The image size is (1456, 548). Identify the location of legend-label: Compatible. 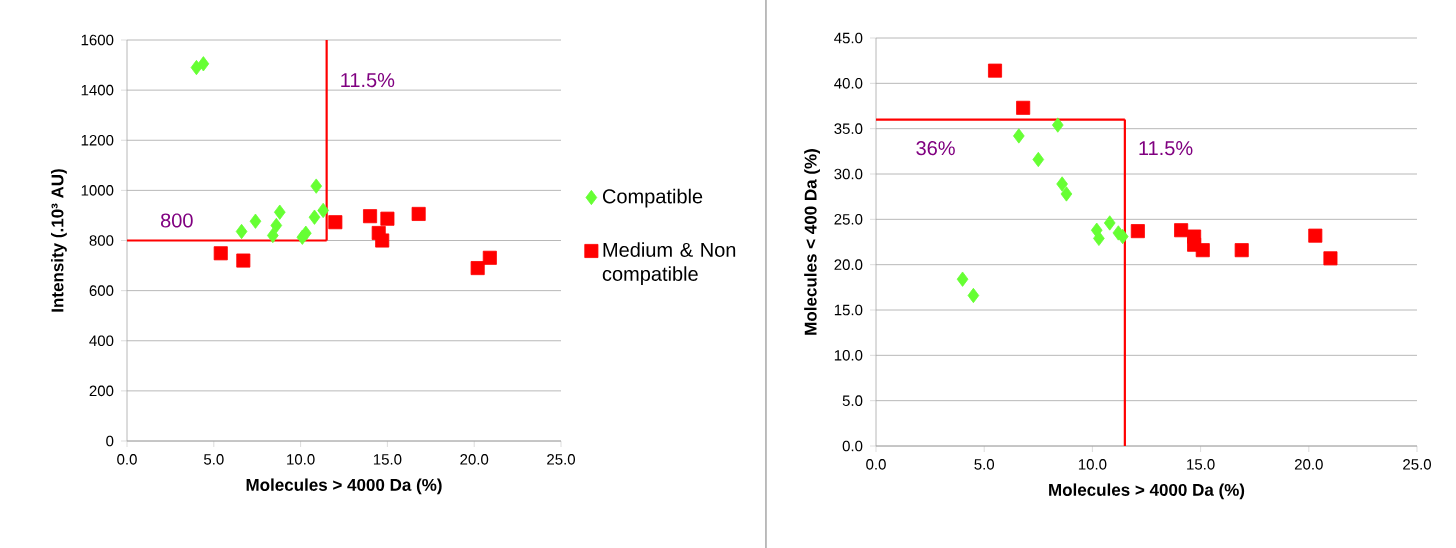
(652, 198).